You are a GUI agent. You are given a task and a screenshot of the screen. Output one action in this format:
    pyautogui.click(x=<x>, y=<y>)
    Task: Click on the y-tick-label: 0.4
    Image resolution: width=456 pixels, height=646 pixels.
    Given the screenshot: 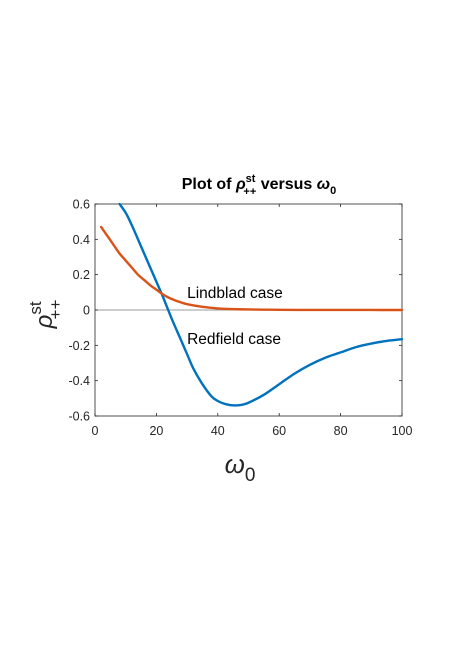 What is the action you would take?
    pyautogui.click(x=81, y=240)
    